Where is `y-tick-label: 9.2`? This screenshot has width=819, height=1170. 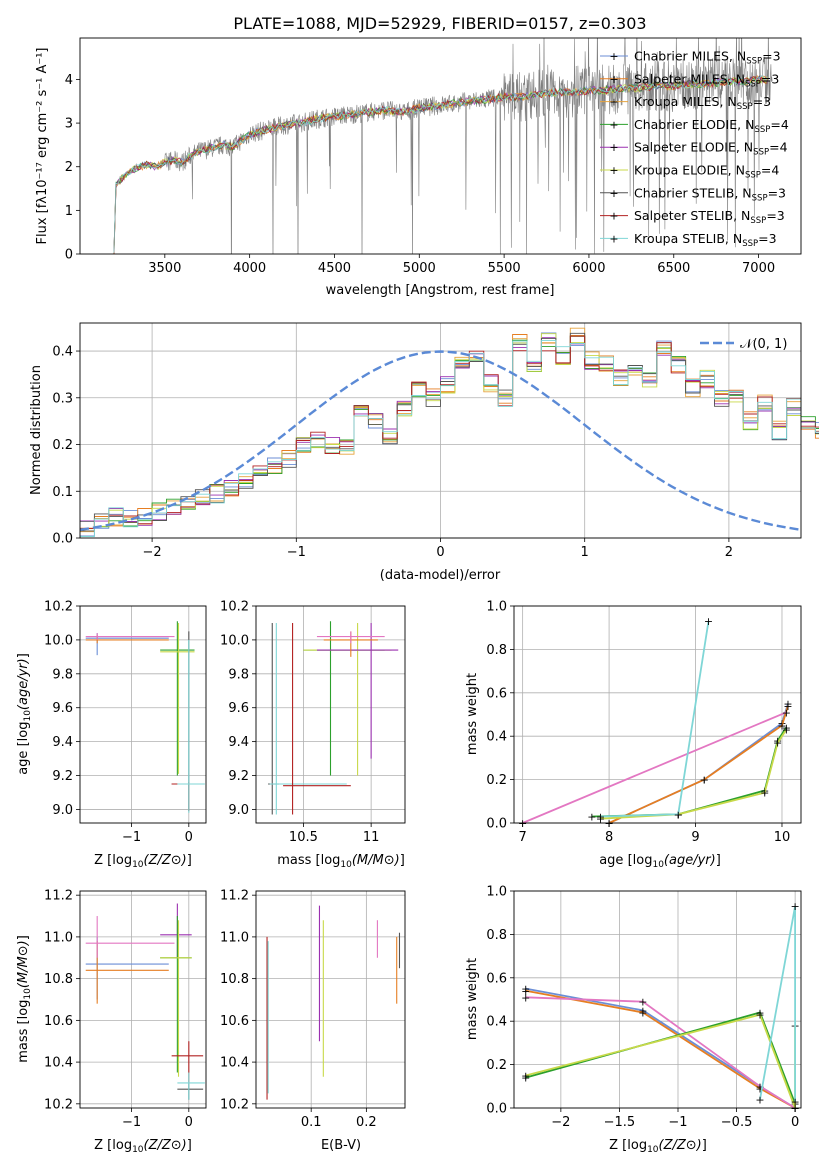
y-tick-label: 9.2 is located at coordinates (238, 776).